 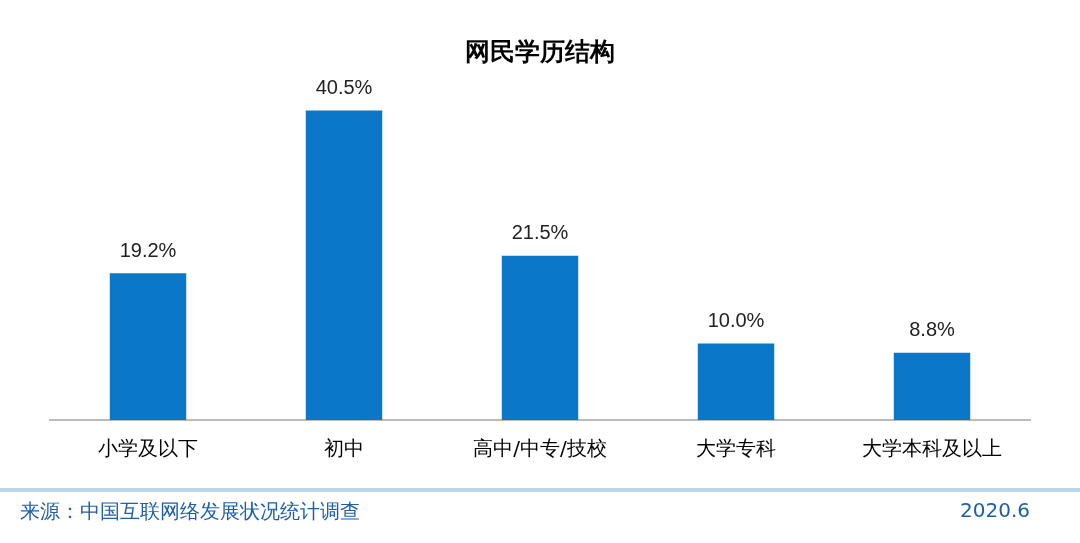 What do you see at coordinates (932, 448) in the screenshot?
I see `x-tick-label: 大学本科及以上` at bounding box center [932, 448].